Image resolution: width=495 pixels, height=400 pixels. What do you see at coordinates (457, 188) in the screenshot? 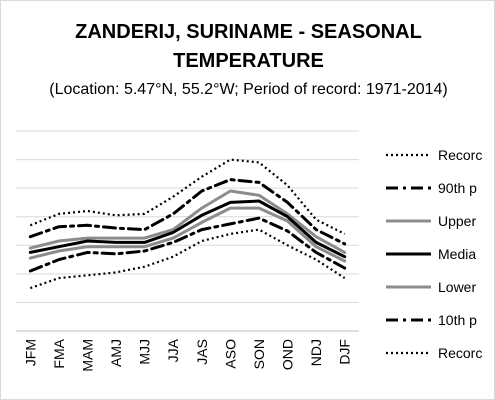
I see `legend-label: 90th p` at bounding box center [457, 188].